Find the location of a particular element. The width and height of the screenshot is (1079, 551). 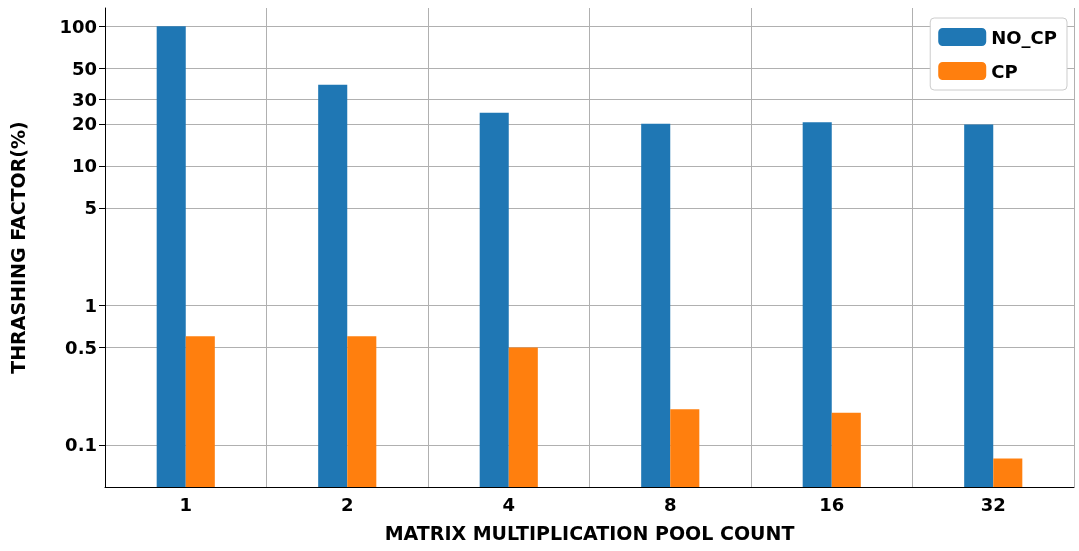

x-tick-label: 32 is located at coordinates (993, 504).